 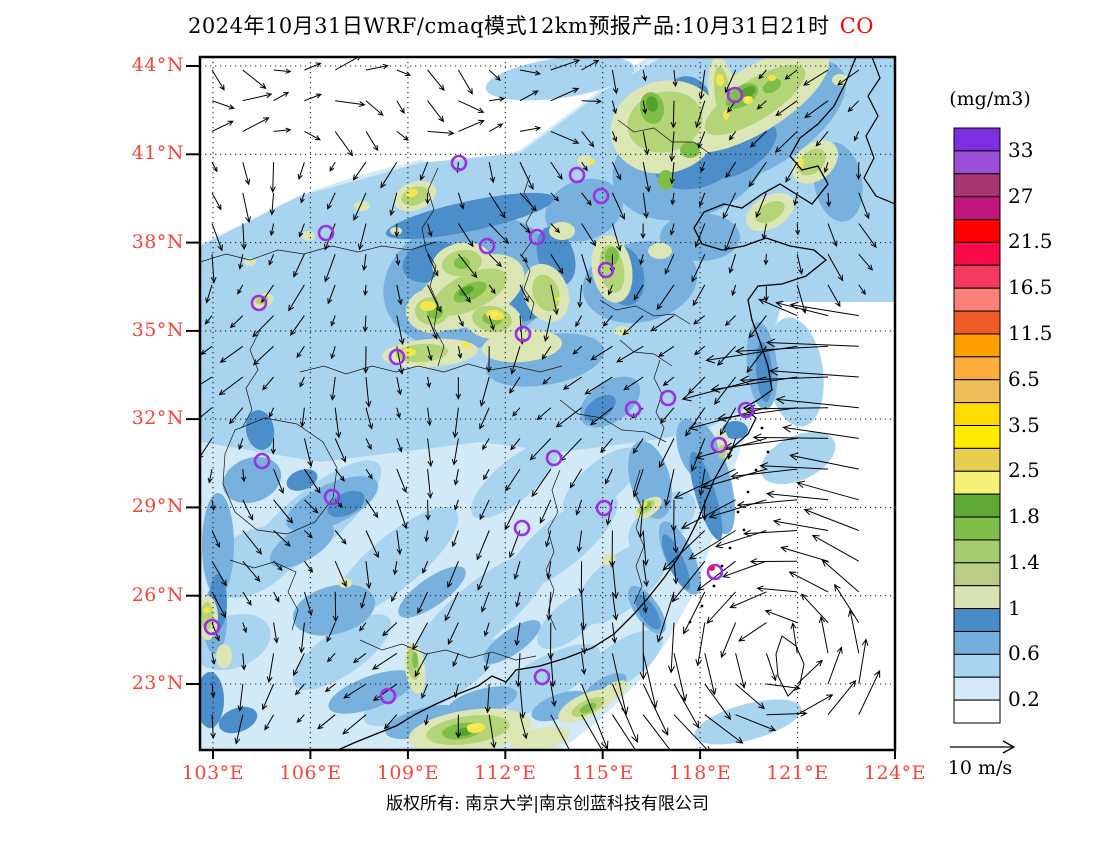 I want to click on lon-axis-label: 109°E, so click(x=407, y=773).